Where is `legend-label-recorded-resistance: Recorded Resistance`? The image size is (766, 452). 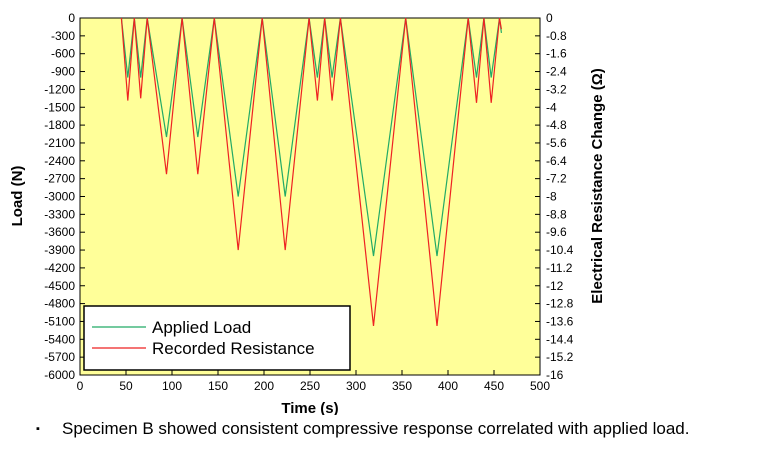
legend-label-recorded-resistance: Recorded Resistance is located at coordinates (233, 348).